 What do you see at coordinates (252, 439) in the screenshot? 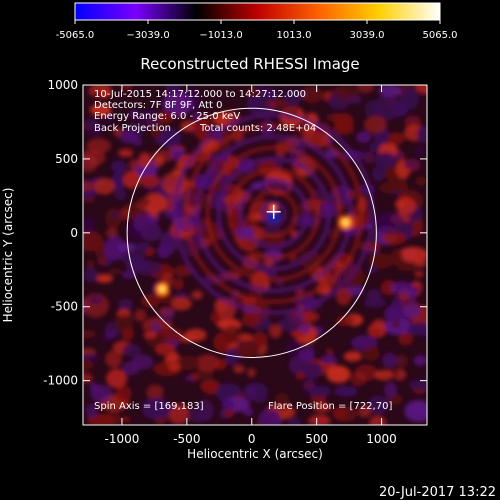
I see `x-tick-label: 0` at bounding box center [252, 439].